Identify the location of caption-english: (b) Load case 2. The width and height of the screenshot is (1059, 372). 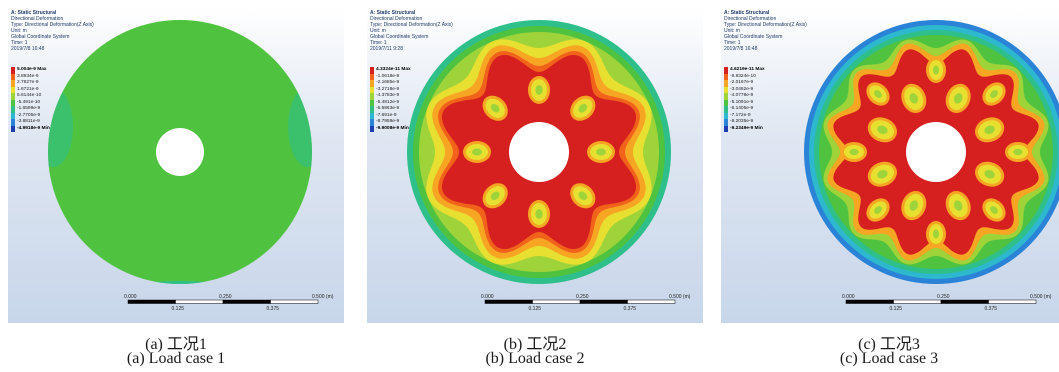
(535, 359).